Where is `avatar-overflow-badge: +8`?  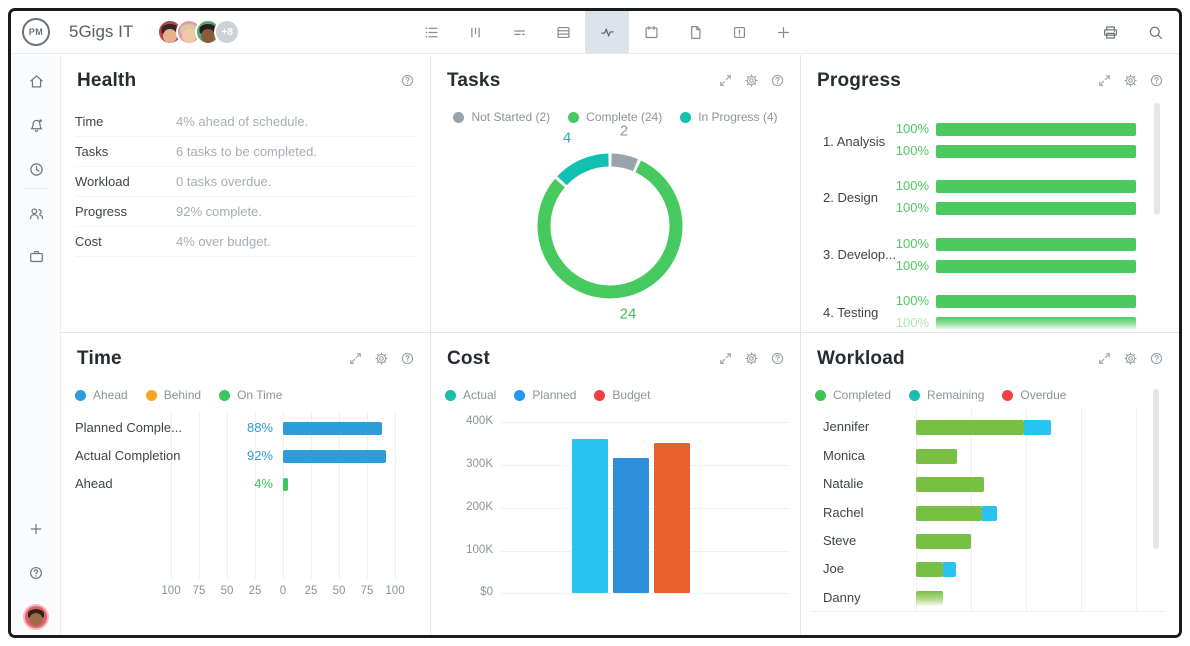 avatar-overflow-badge: +8 is located at coordinates (227, 32).